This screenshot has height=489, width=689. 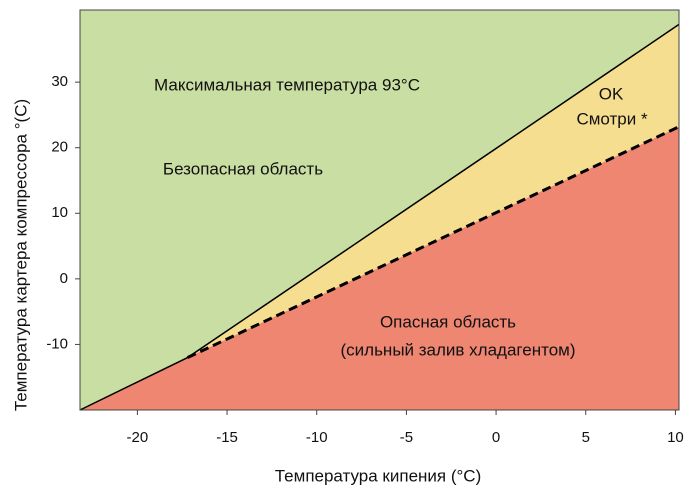 What do you see at coordinates (138, 437) in the screenshot?
I see `x-tick-label: -20` at bounding box center [138, 437].